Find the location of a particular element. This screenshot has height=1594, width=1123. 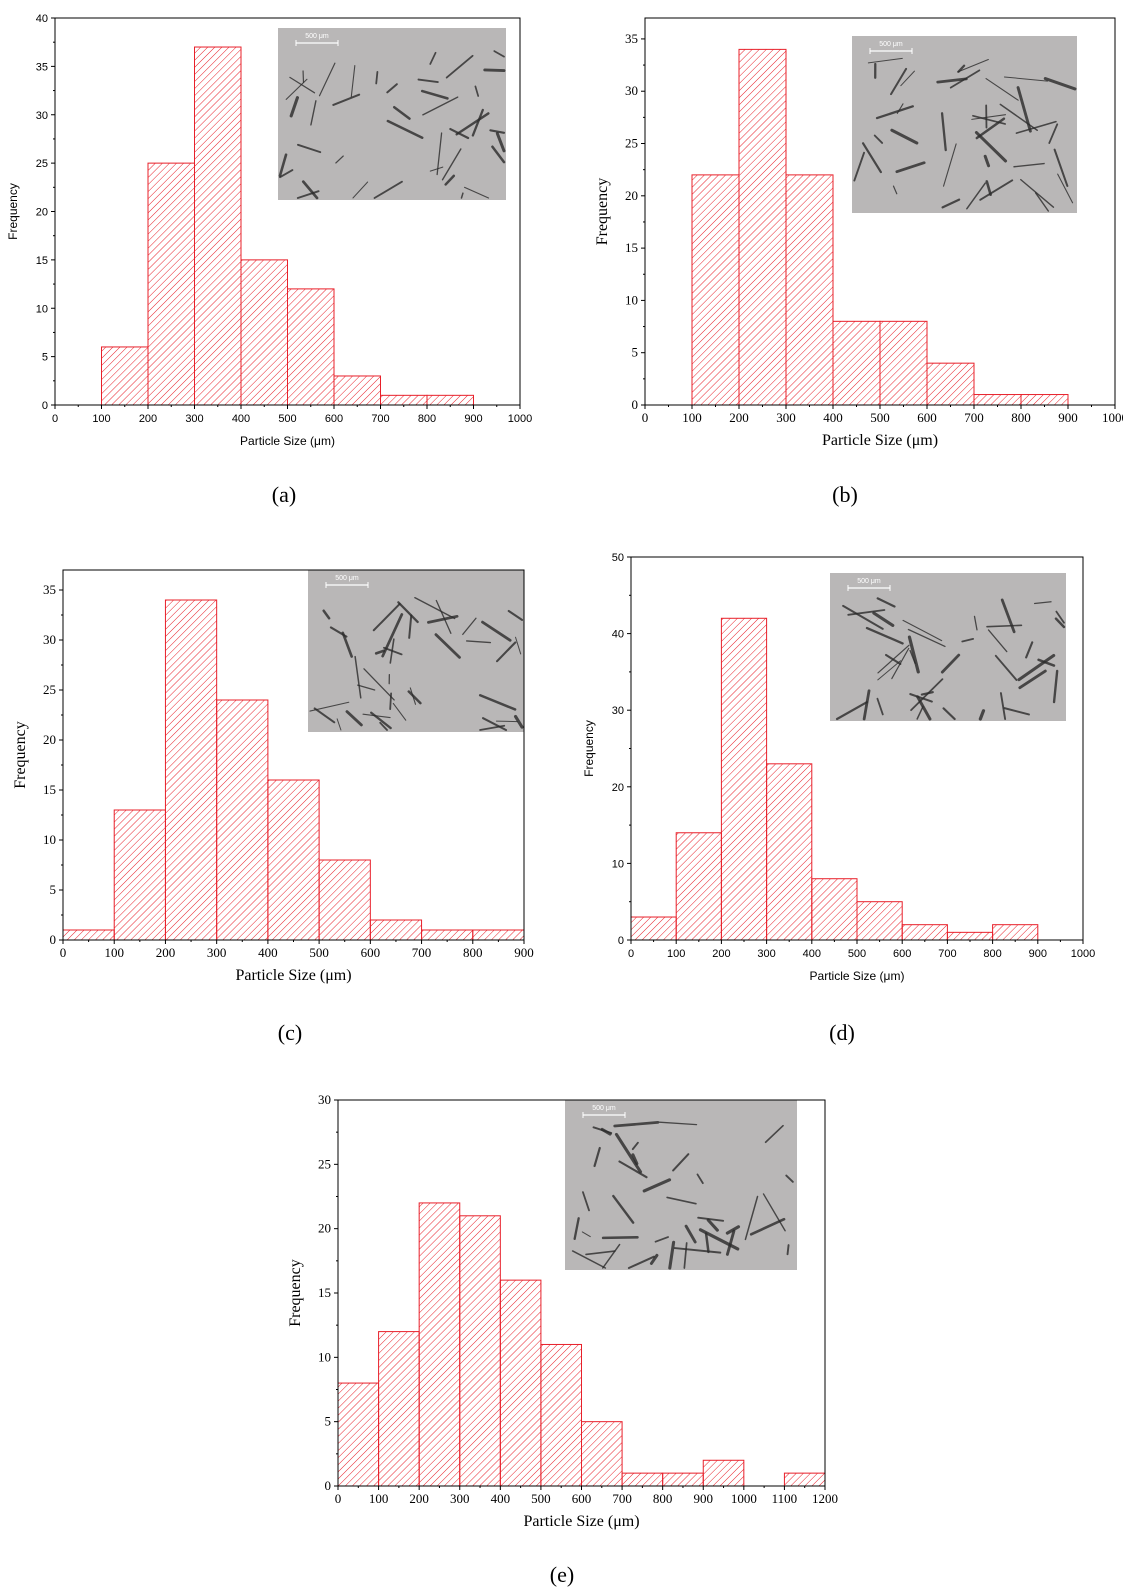

caption-b: (b) is located at coordinates (845, 494).